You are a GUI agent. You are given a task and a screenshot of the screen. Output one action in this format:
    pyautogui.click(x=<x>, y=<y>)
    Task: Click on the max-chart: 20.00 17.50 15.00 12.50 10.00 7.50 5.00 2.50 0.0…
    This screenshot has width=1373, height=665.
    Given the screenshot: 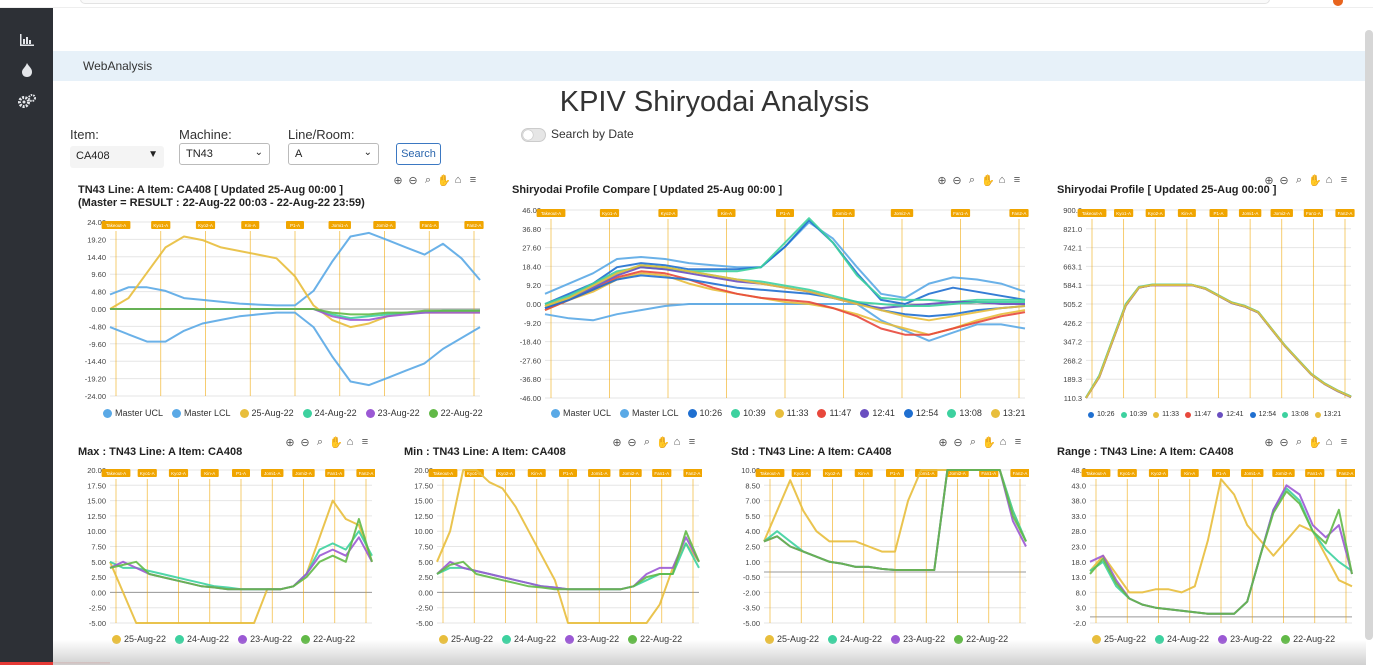 What is the action you would take?
    pyautogui.click(x=222, y=545)
    